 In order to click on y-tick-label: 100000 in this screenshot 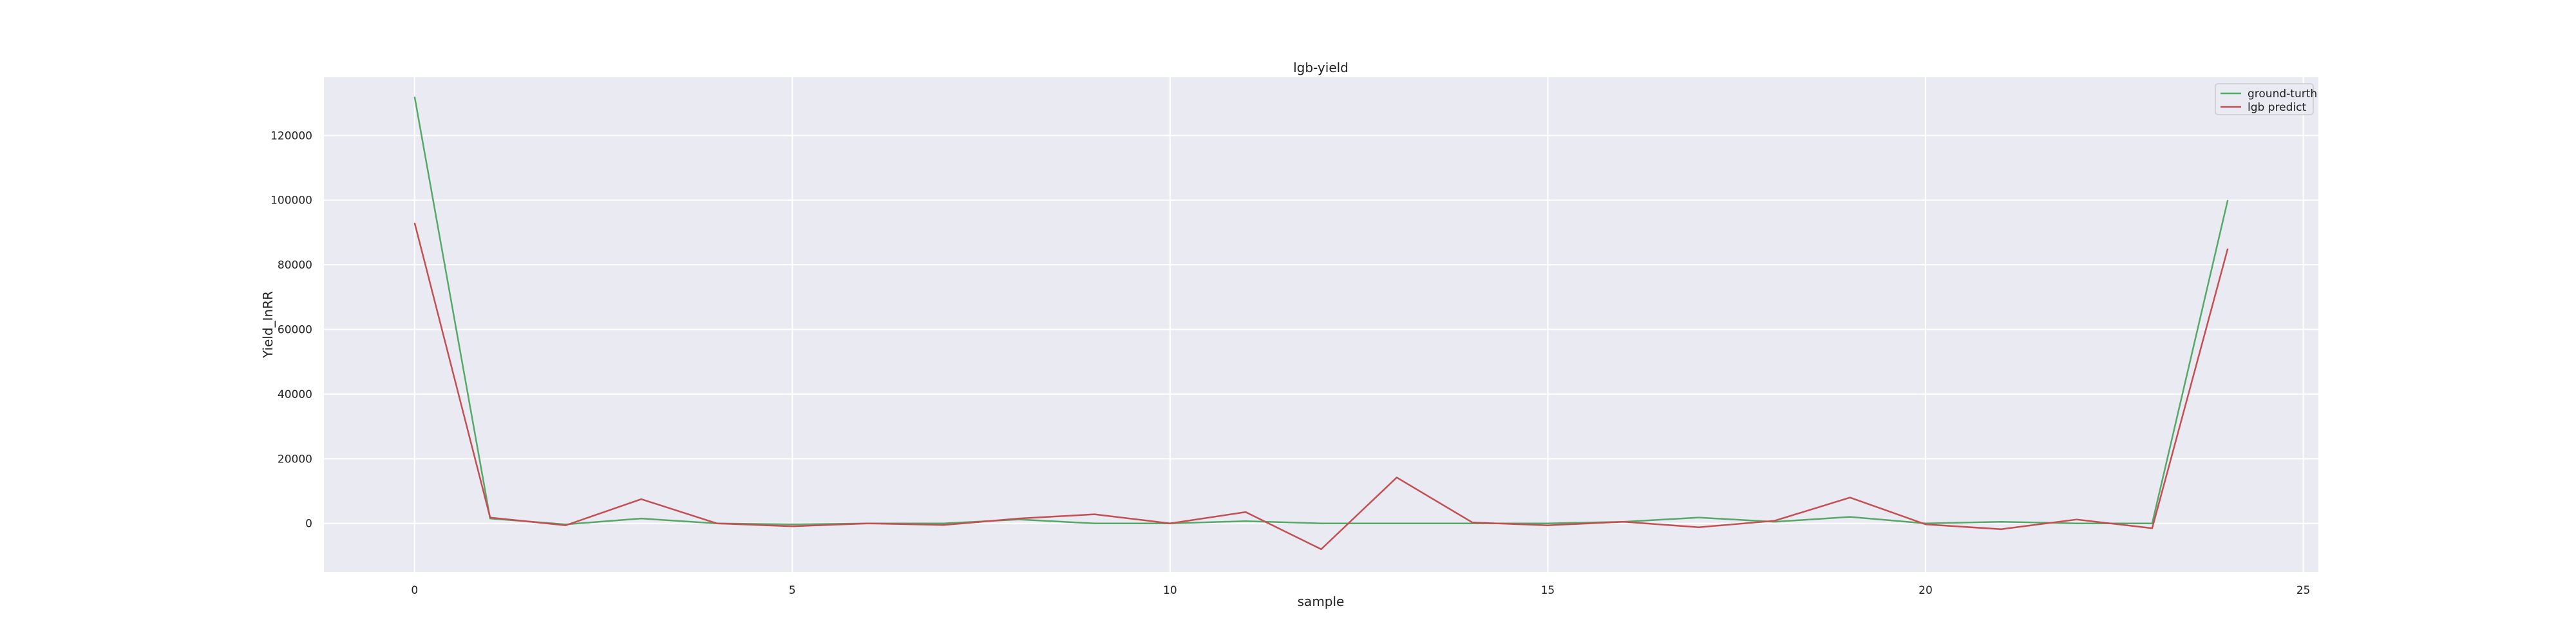, I will do `click(291, 200)`.